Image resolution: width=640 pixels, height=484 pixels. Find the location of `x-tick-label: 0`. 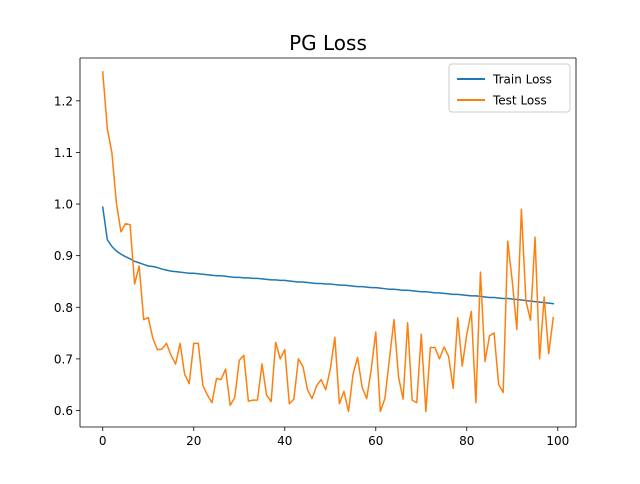

x-tick-label: 0 is located at coordinates (103, 441).